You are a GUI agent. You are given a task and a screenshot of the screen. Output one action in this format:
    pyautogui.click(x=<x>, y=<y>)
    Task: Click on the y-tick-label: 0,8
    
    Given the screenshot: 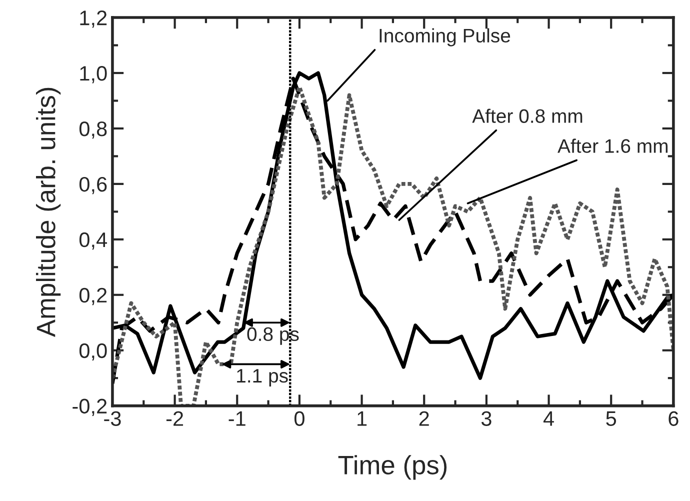 What is the action you would take?
    pyautogui.click(x=93, y=130)
    